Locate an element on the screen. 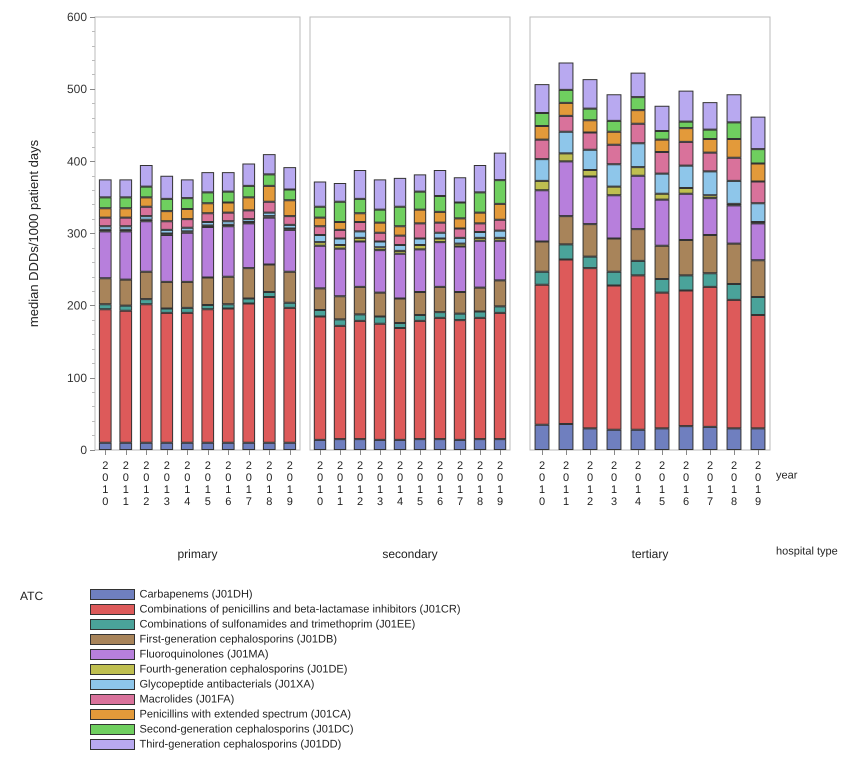  y-tick-label: 500 is located at coordinates (77, 89).